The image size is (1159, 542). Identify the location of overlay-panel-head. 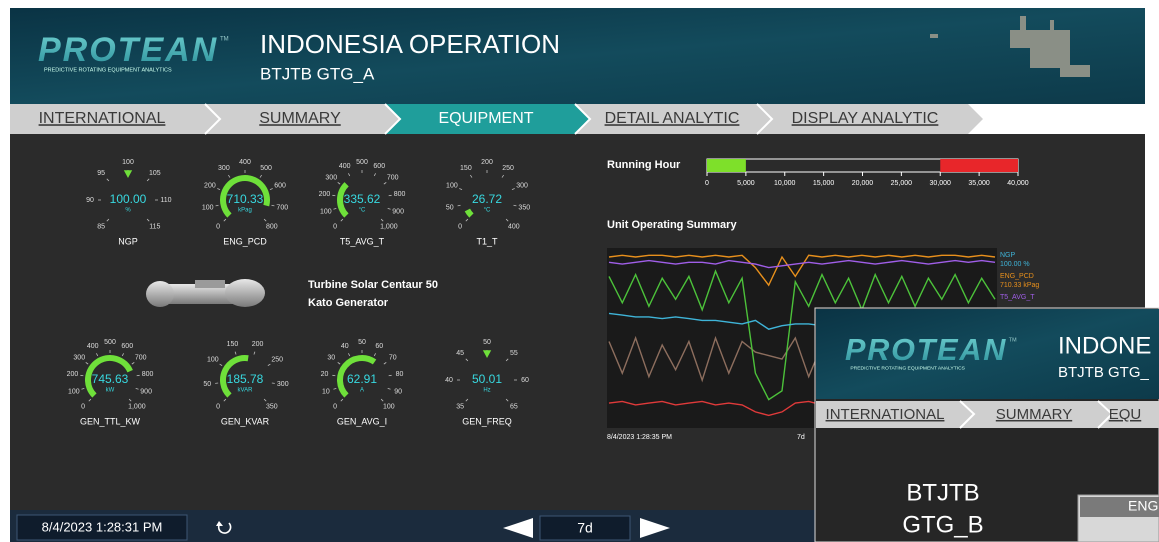
(1119, 507).